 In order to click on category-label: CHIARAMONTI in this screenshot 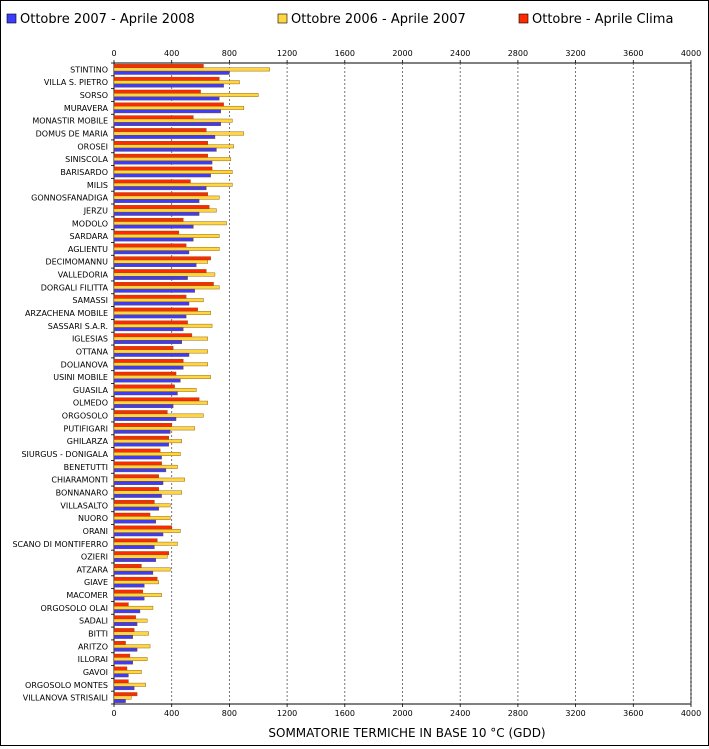, I will do `click(79, 480)`.